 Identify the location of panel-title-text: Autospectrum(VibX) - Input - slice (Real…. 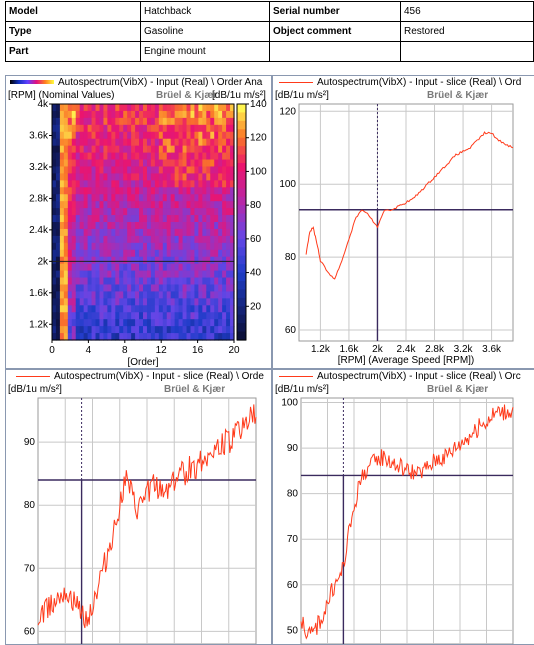
(419, 82).